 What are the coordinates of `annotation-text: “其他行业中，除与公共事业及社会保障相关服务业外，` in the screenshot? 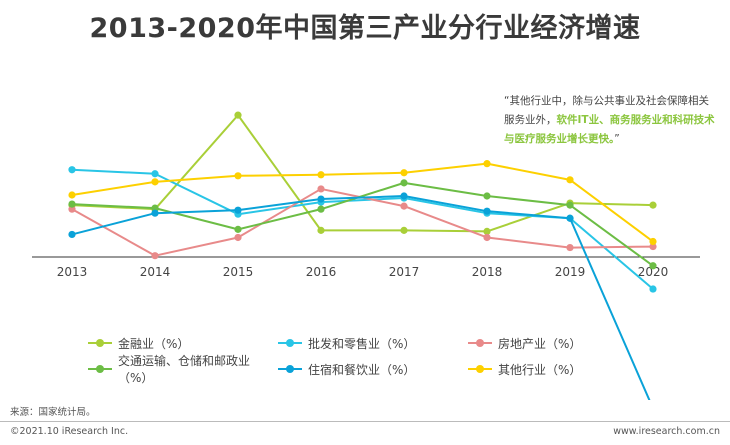 It's located at (606, 110).